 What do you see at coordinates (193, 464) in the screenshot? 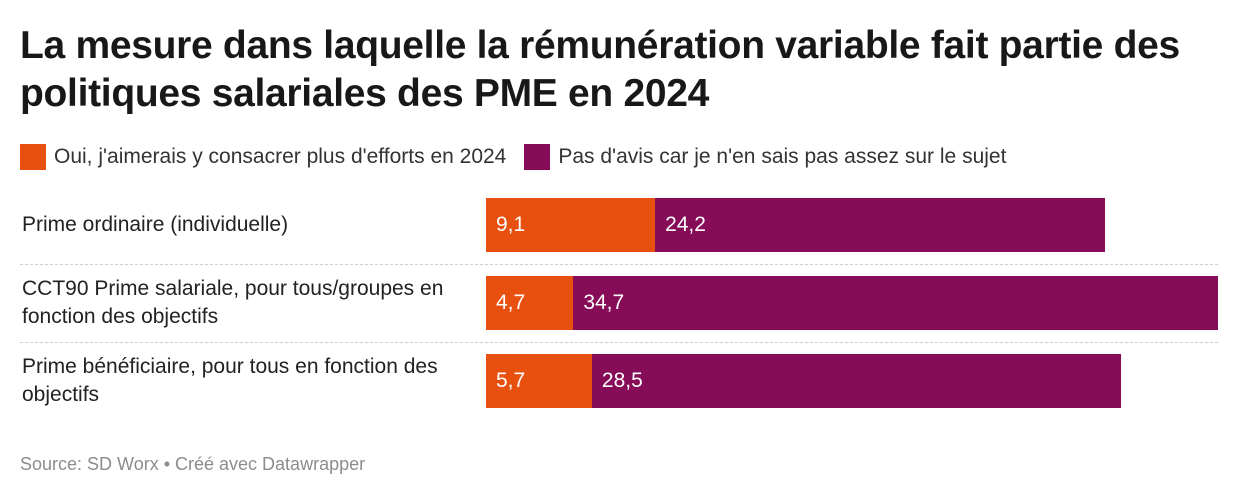
I see `source-note: Source: SD Worx • Créé avec Datawrapper` at bounding box center [193, 464].